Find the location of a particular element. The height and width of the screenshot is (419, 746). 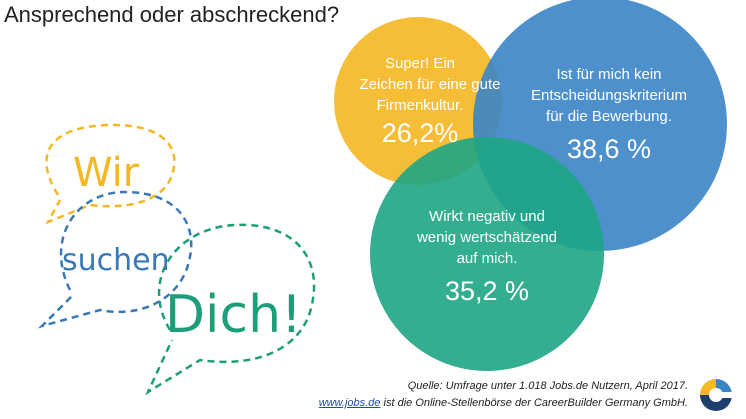

label-positive-line2: Zeichen für eine gute is located at coordinates (430, 84).